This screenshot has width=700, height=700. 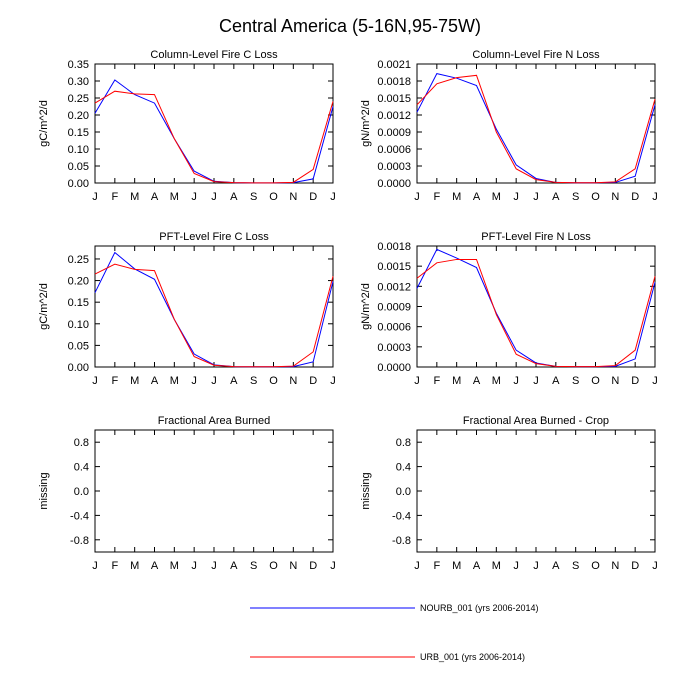 I want to click on y-tick-label: 0.0009, so click(x=394, y=133).